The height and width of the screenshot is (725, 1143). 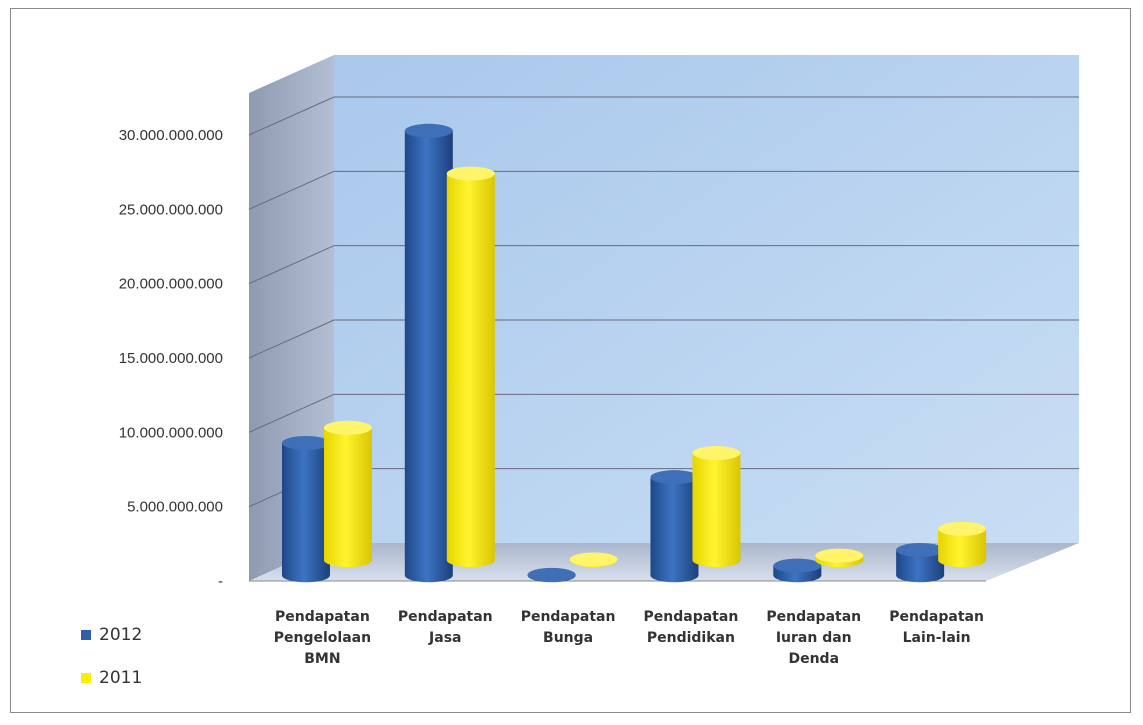 What do you see at coordinates (220, 581) in the screenshot?
I see `y-tick-label: -` at bounding box center [220, 581].